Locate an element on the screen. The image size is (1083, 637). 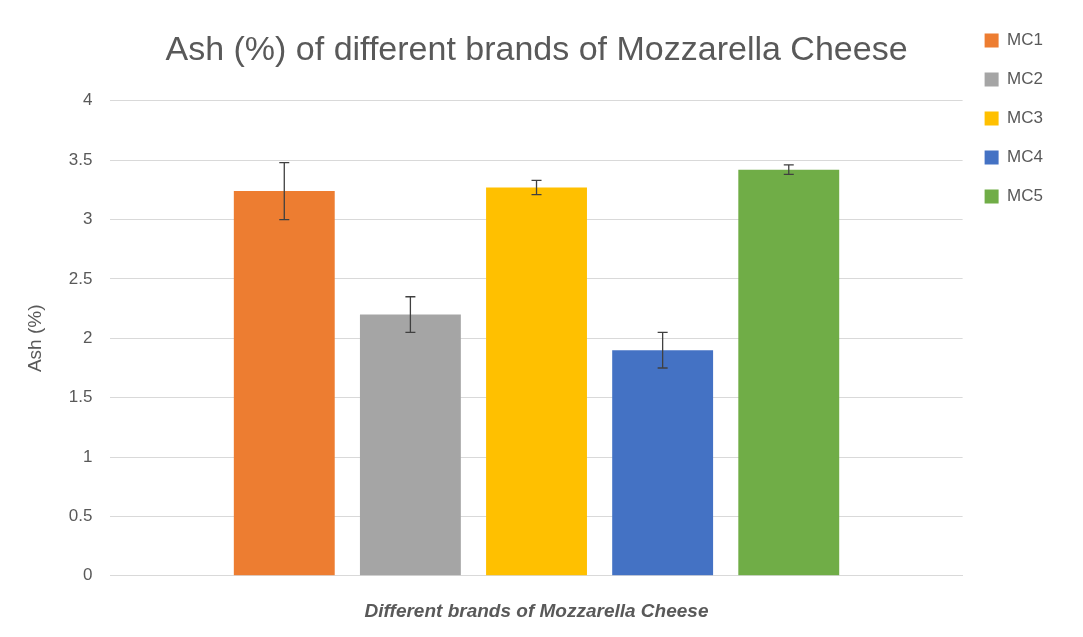
legend-label: MC4 is located at coordinates (1025, 157).